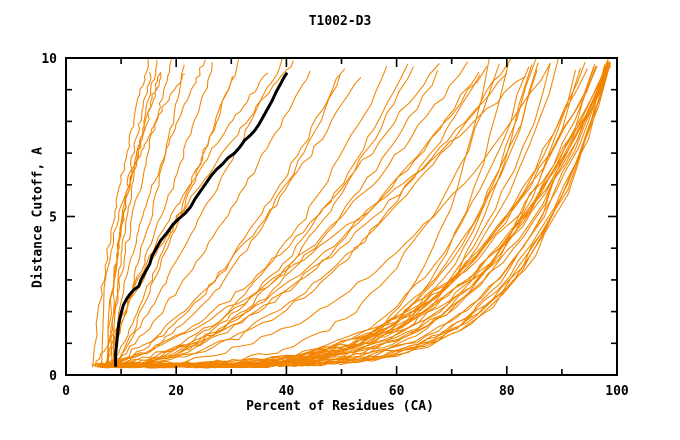 Image resolution: width=680 pixels, height=440 pixels. I want to click on svg-text: 80, so click(507, 391).